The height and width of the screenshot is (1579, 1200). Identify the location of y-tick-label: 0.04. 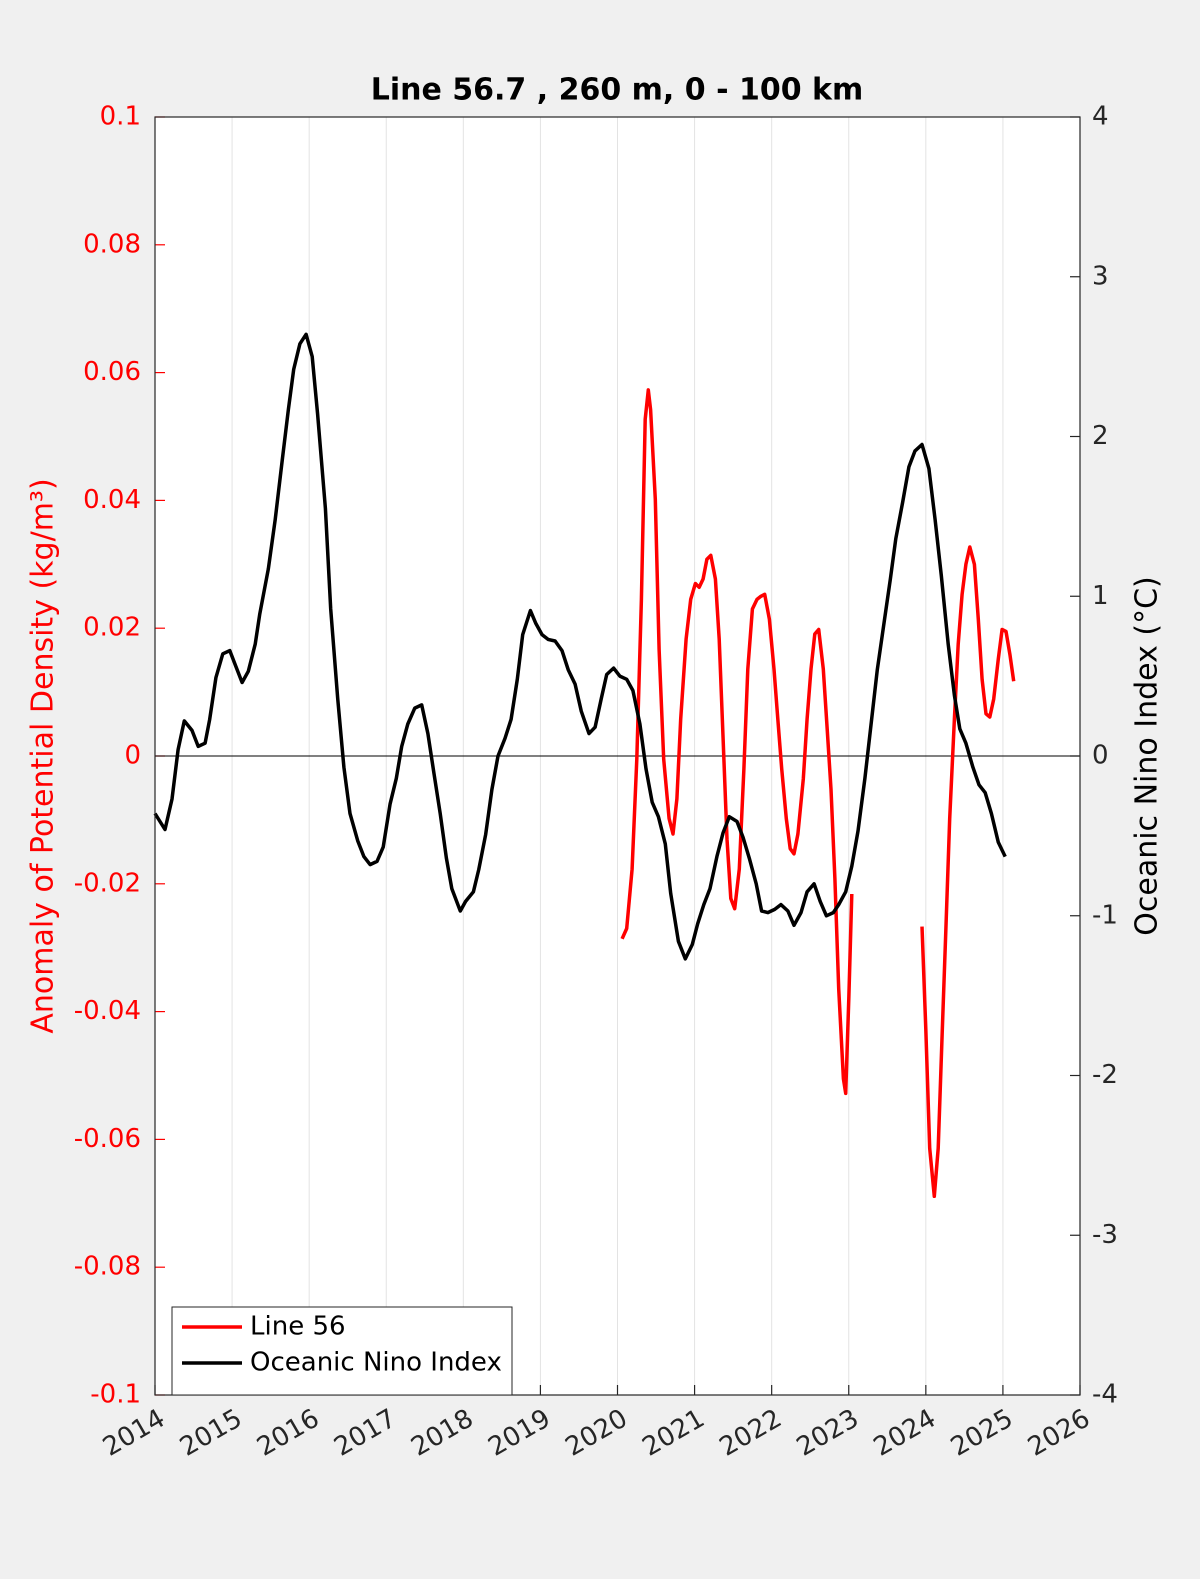
(112, 500).